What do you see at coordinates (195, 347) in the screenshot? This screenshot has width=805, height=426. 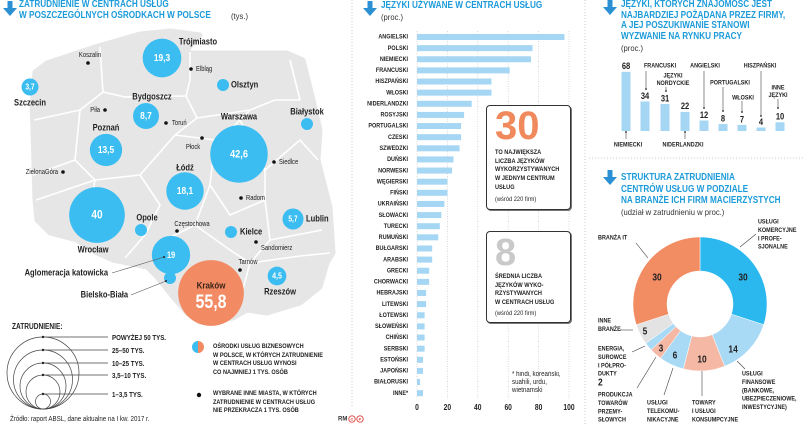 I see `half-circle-blue` at bounding box center [195, 347].